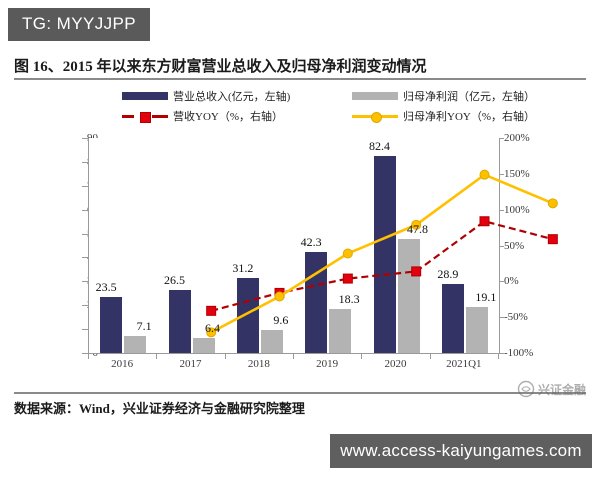 The image size is (600, 480). I want to click on legend-label-netprofit-yoy: 归母净利YOY（%，右轴）, so click(469, 117).